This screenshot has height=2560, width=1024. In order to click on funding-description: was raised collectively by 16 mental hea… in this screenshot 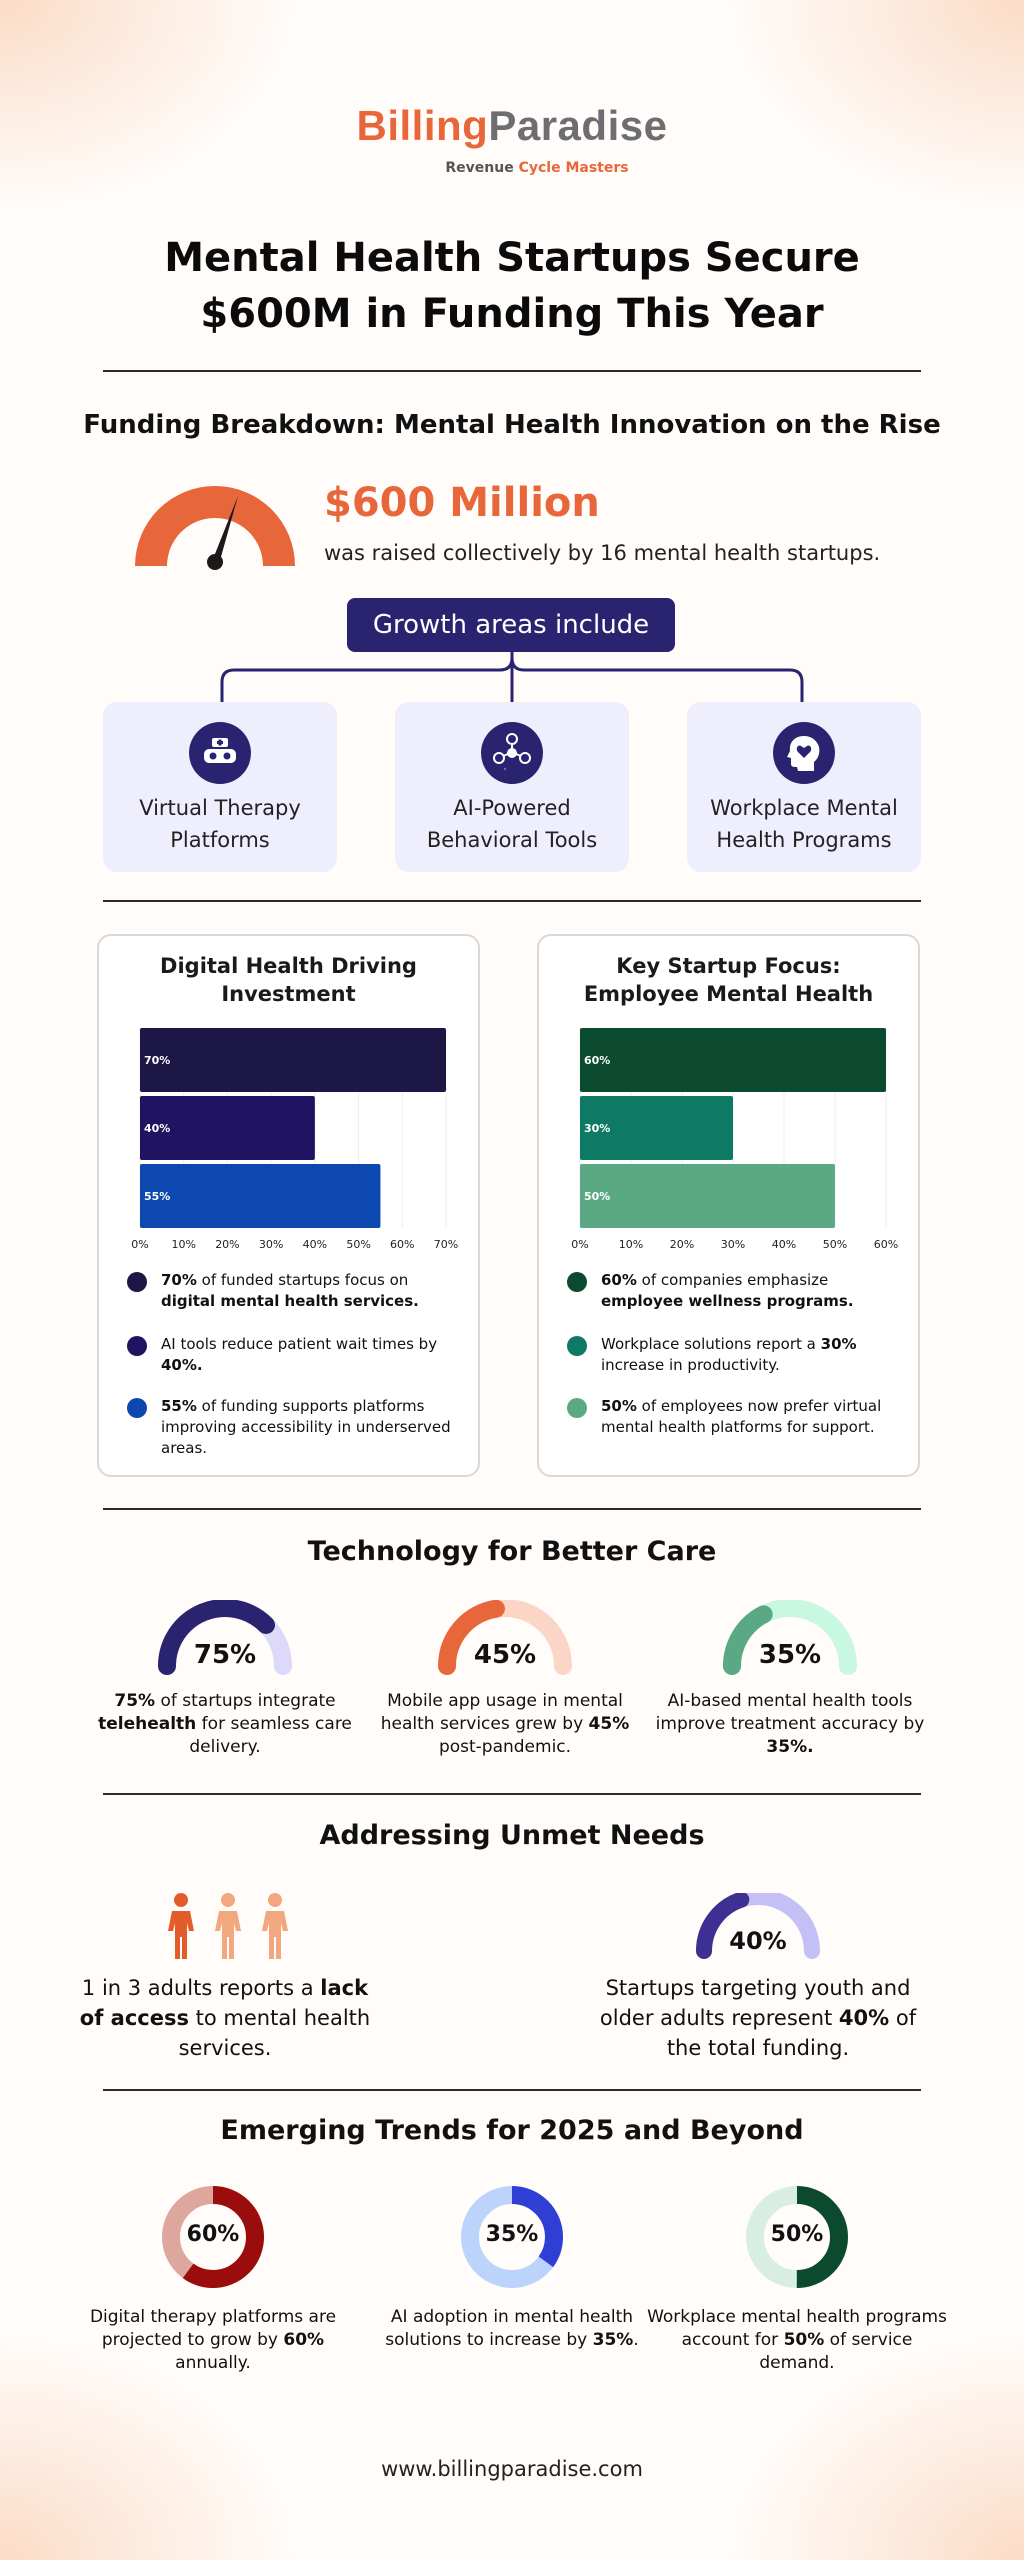, I will do `click(602, 553)`.